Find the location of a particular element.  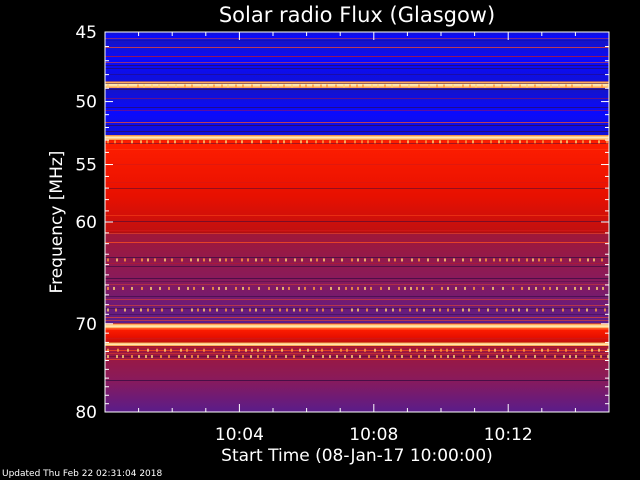

y-tick-label: 50 is located at coordinates (86, 103).